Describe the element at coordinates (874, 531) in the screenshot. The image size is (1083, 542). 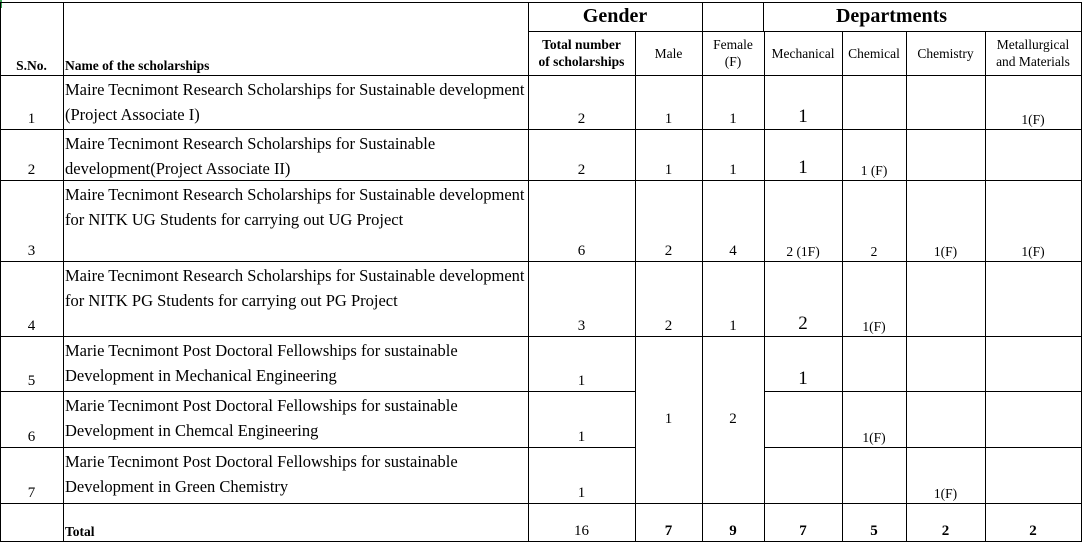
I see `total-chemical: 5` at that location.